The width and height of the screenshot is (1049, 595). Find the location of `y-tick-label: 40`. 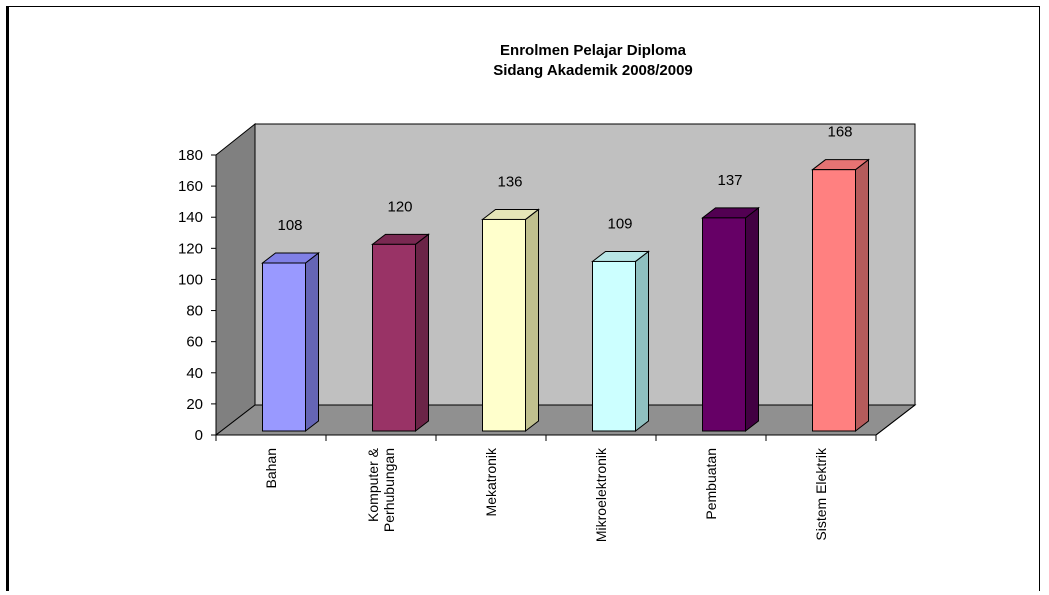

y-tick-label: 40 is located at coordinates (194, 373).